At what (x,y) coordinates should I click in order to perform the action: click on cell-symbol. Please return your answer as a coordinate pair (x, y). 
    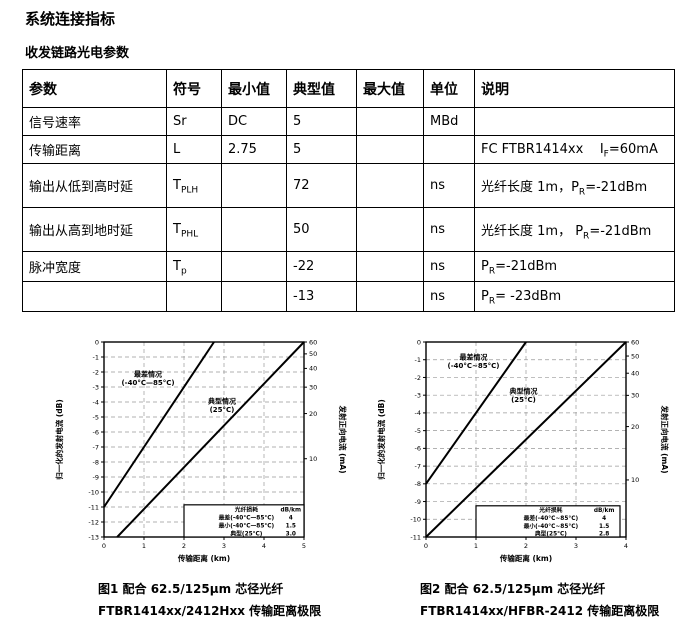
    Looking at the image, I should click on (194, 296).